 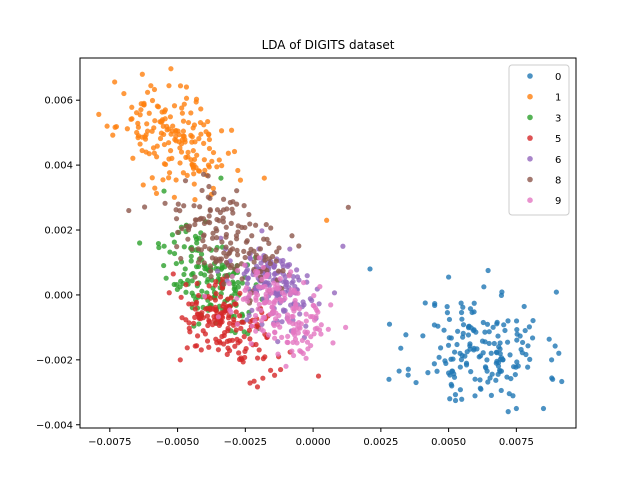 I want to click on y-tick-label: 0.002, so click(x=58, y=231).